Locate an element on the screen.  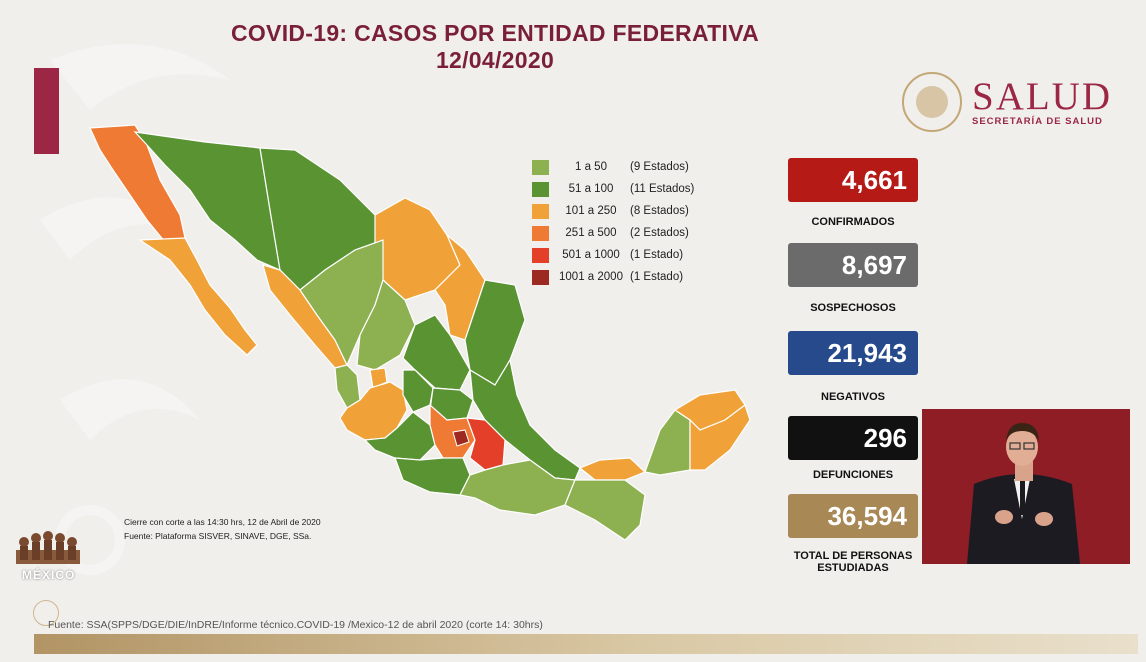
interpreter-figure is located at coordinates (1026, 486).